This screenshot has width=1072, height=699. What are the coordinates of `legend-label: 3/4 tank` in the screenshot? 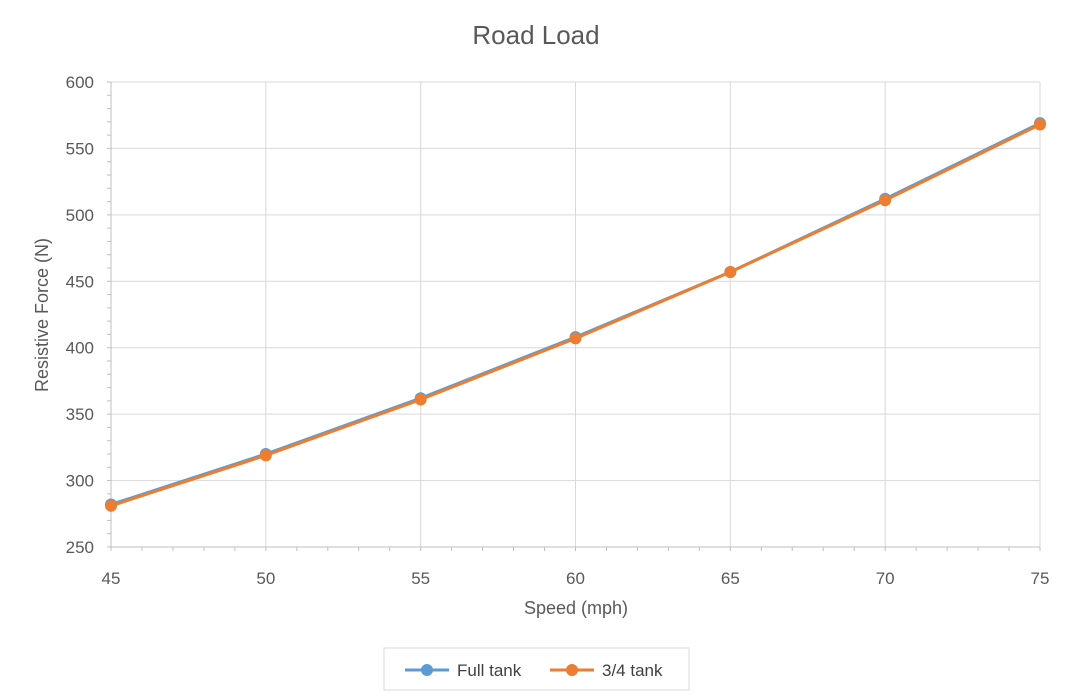 It's located at (632, 670).